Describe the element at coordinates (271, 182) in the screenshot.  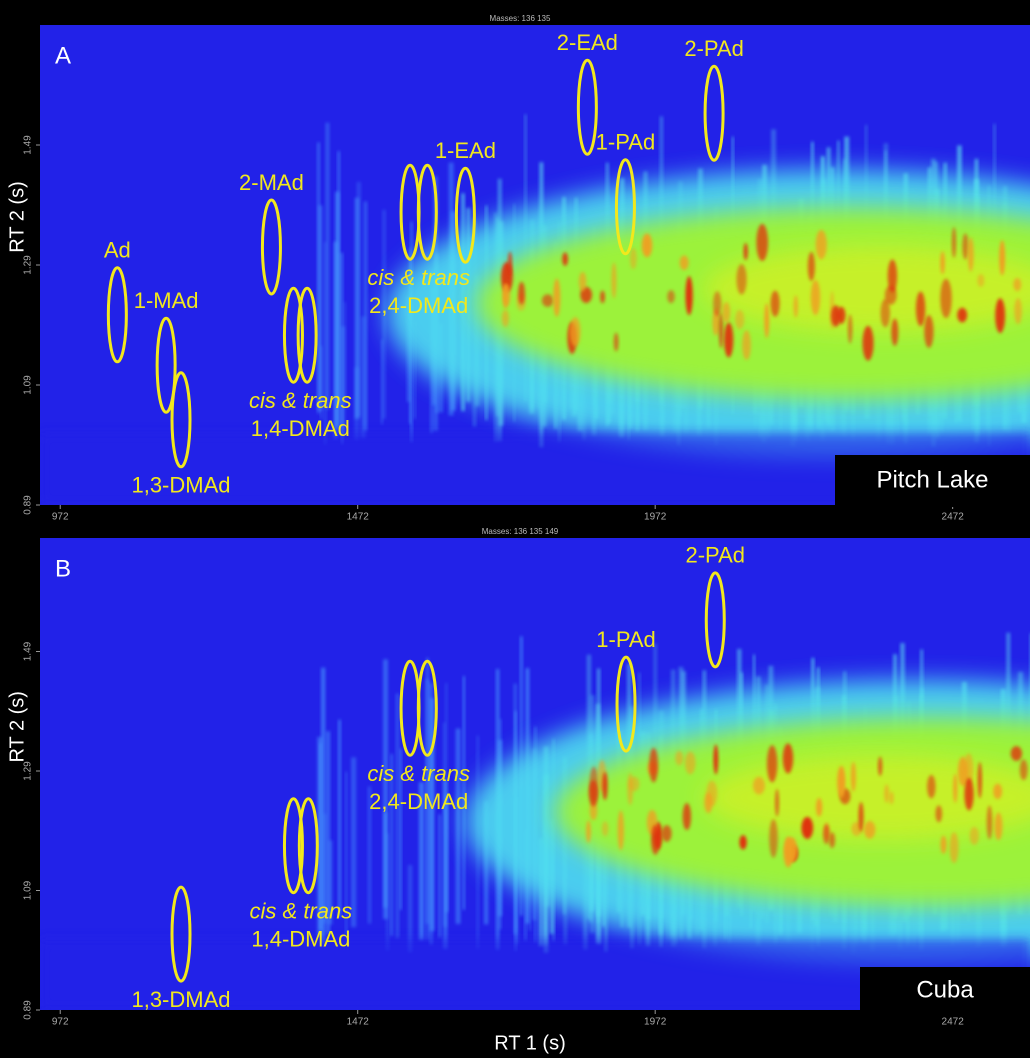
I see `peak-label: 2-MAd` at that location.